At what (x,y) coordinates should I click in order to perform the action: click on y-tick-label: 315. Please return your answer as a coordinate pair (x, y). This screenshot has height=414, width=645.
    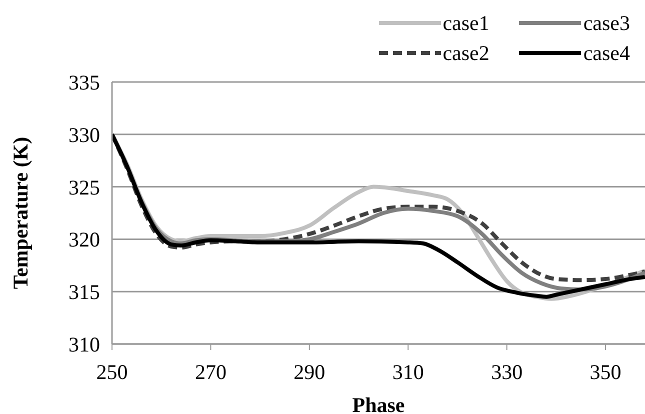
    Looking at the image, I should click on (84, 292).